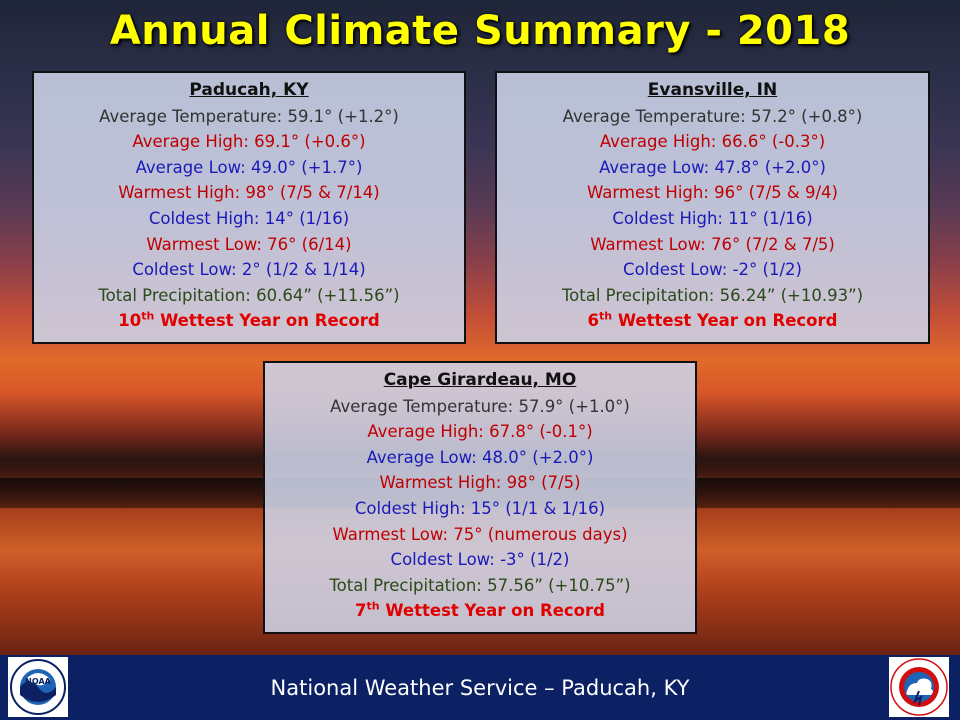 The image size is (960, 720). I want to click on total-precip: Total Precipitation: 56.24” (+10.93”), so click(712, 295).